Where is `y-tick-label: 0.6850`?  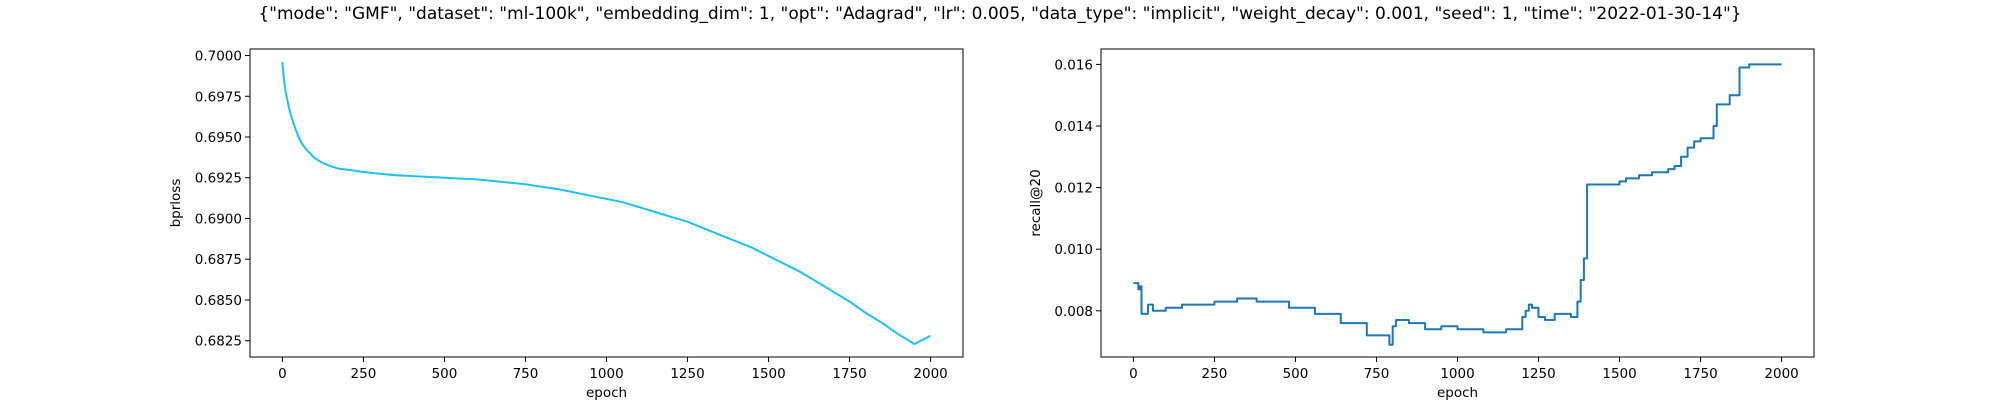
y-tick-label: 0.6850 is located at coordinates (218, 301).